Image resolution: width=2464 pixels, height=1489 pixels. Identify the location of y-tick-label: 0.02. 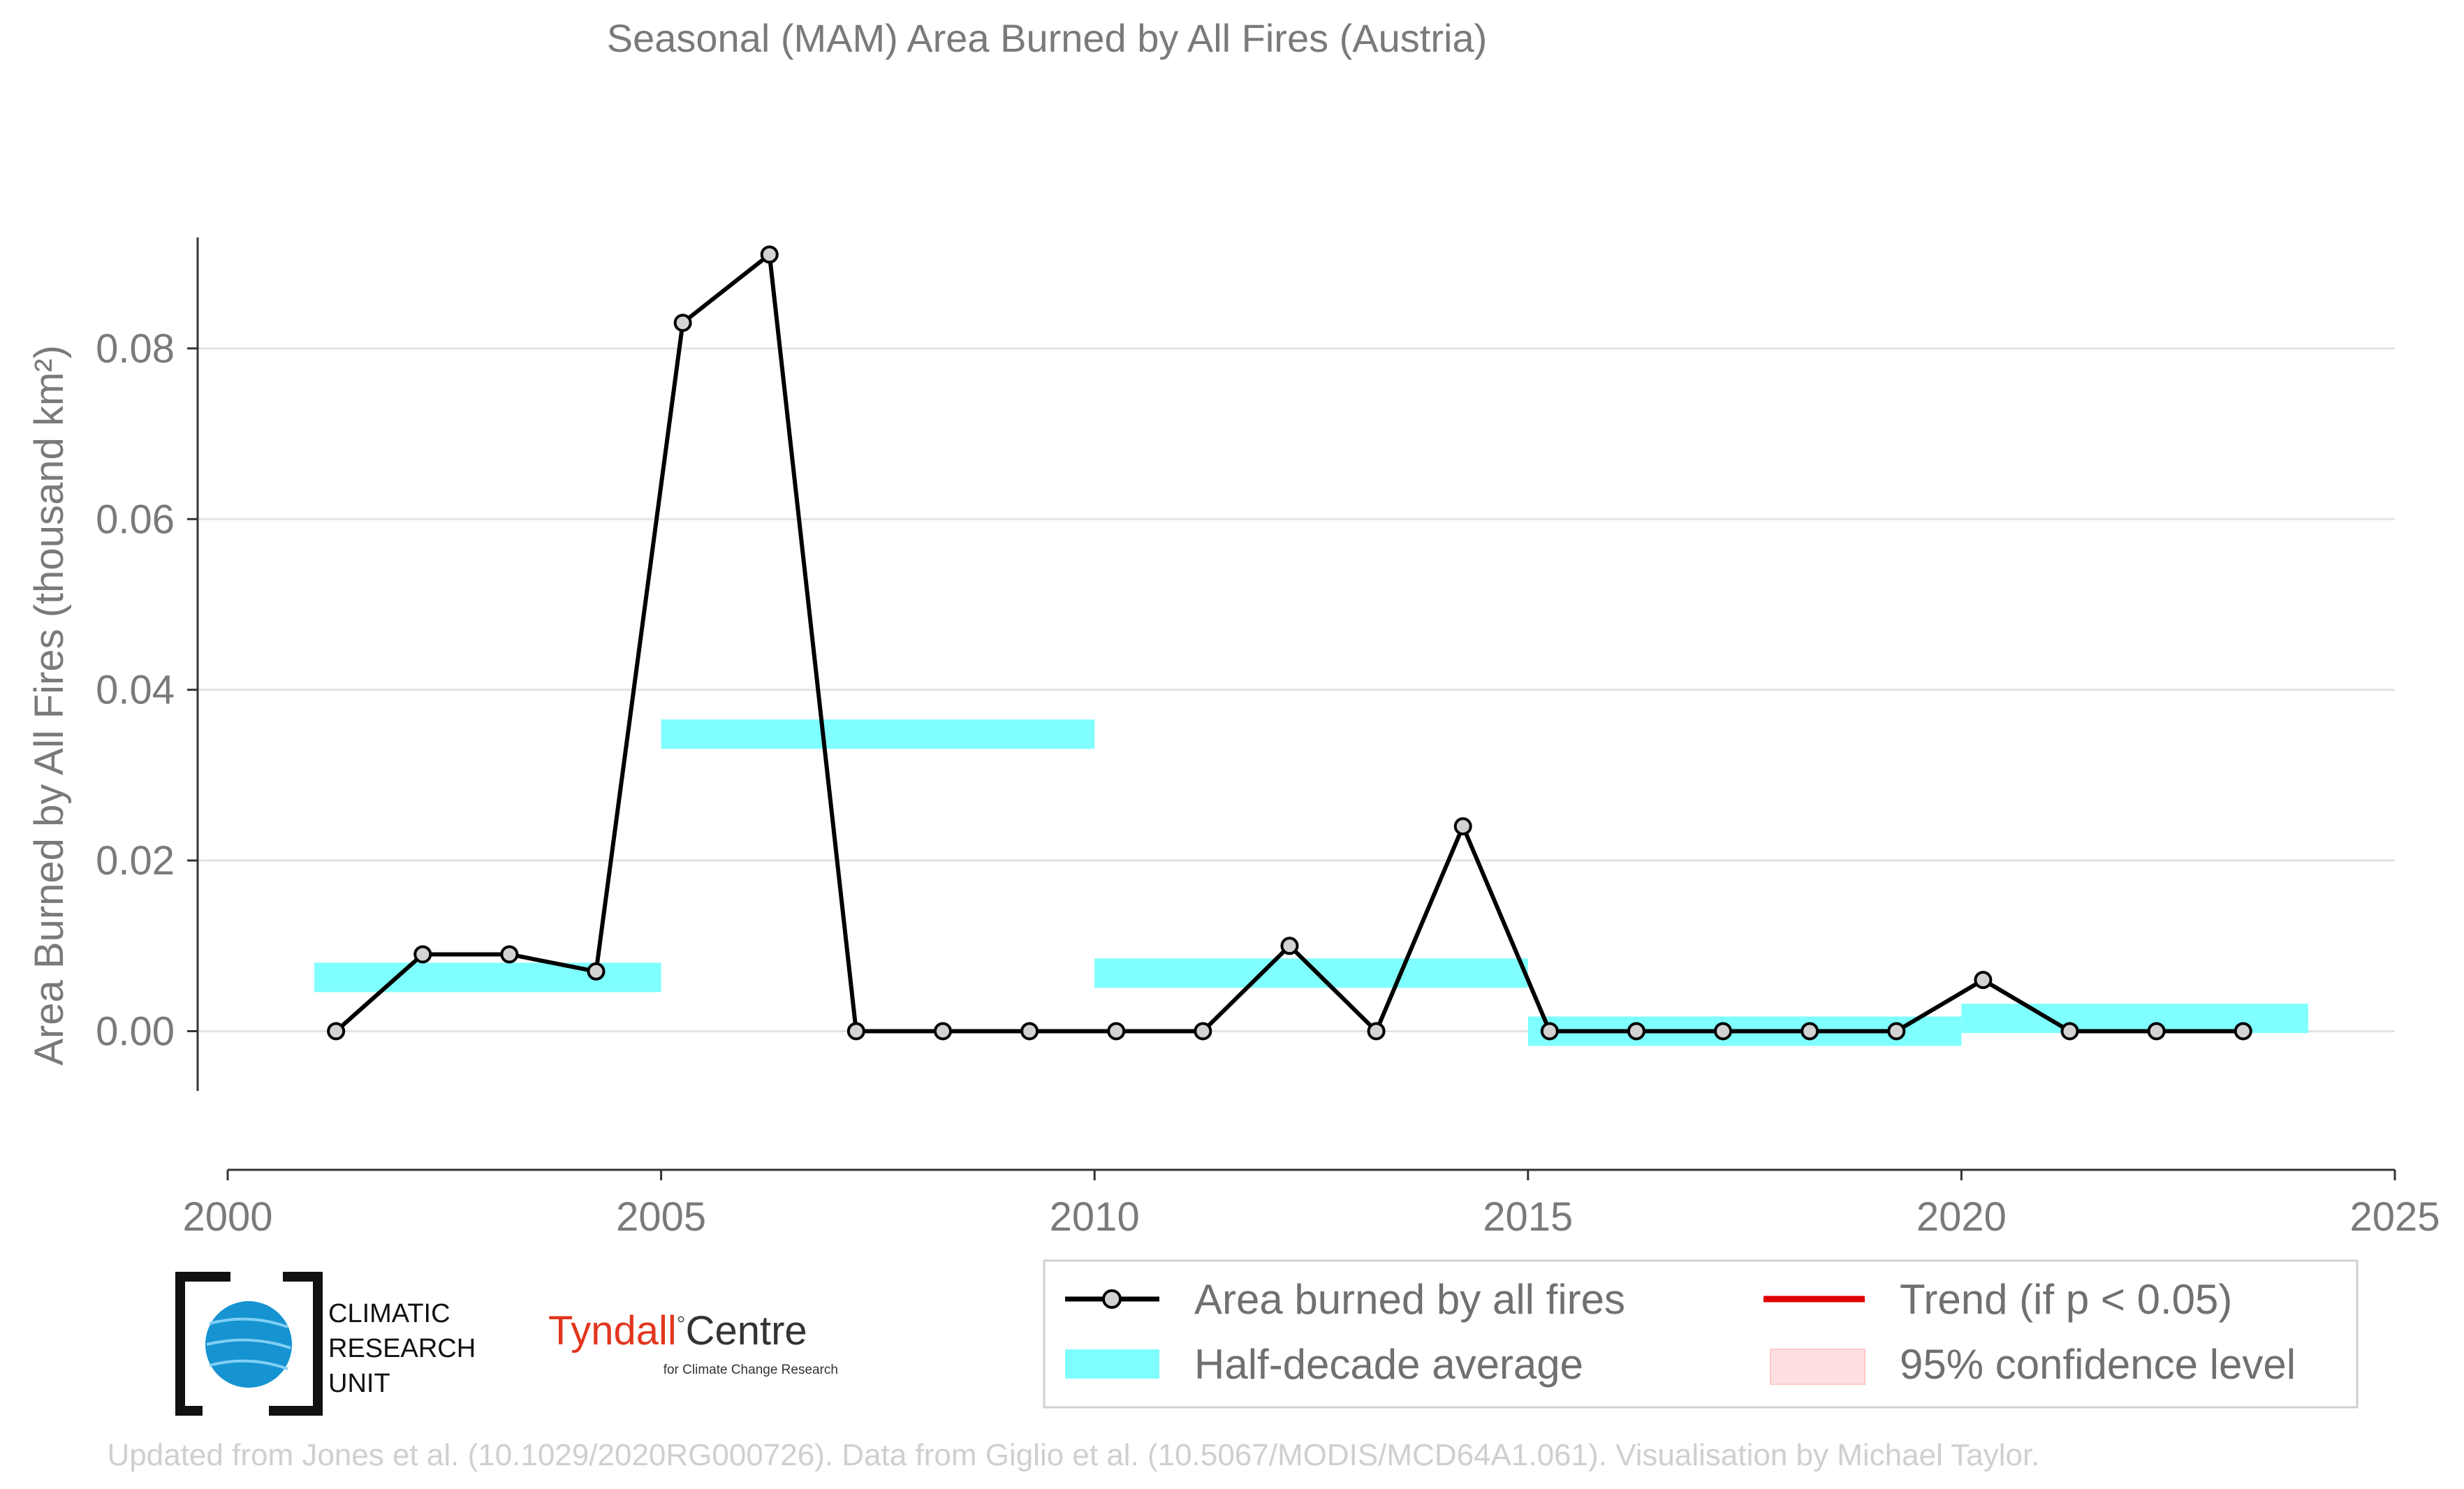
(135, 860).